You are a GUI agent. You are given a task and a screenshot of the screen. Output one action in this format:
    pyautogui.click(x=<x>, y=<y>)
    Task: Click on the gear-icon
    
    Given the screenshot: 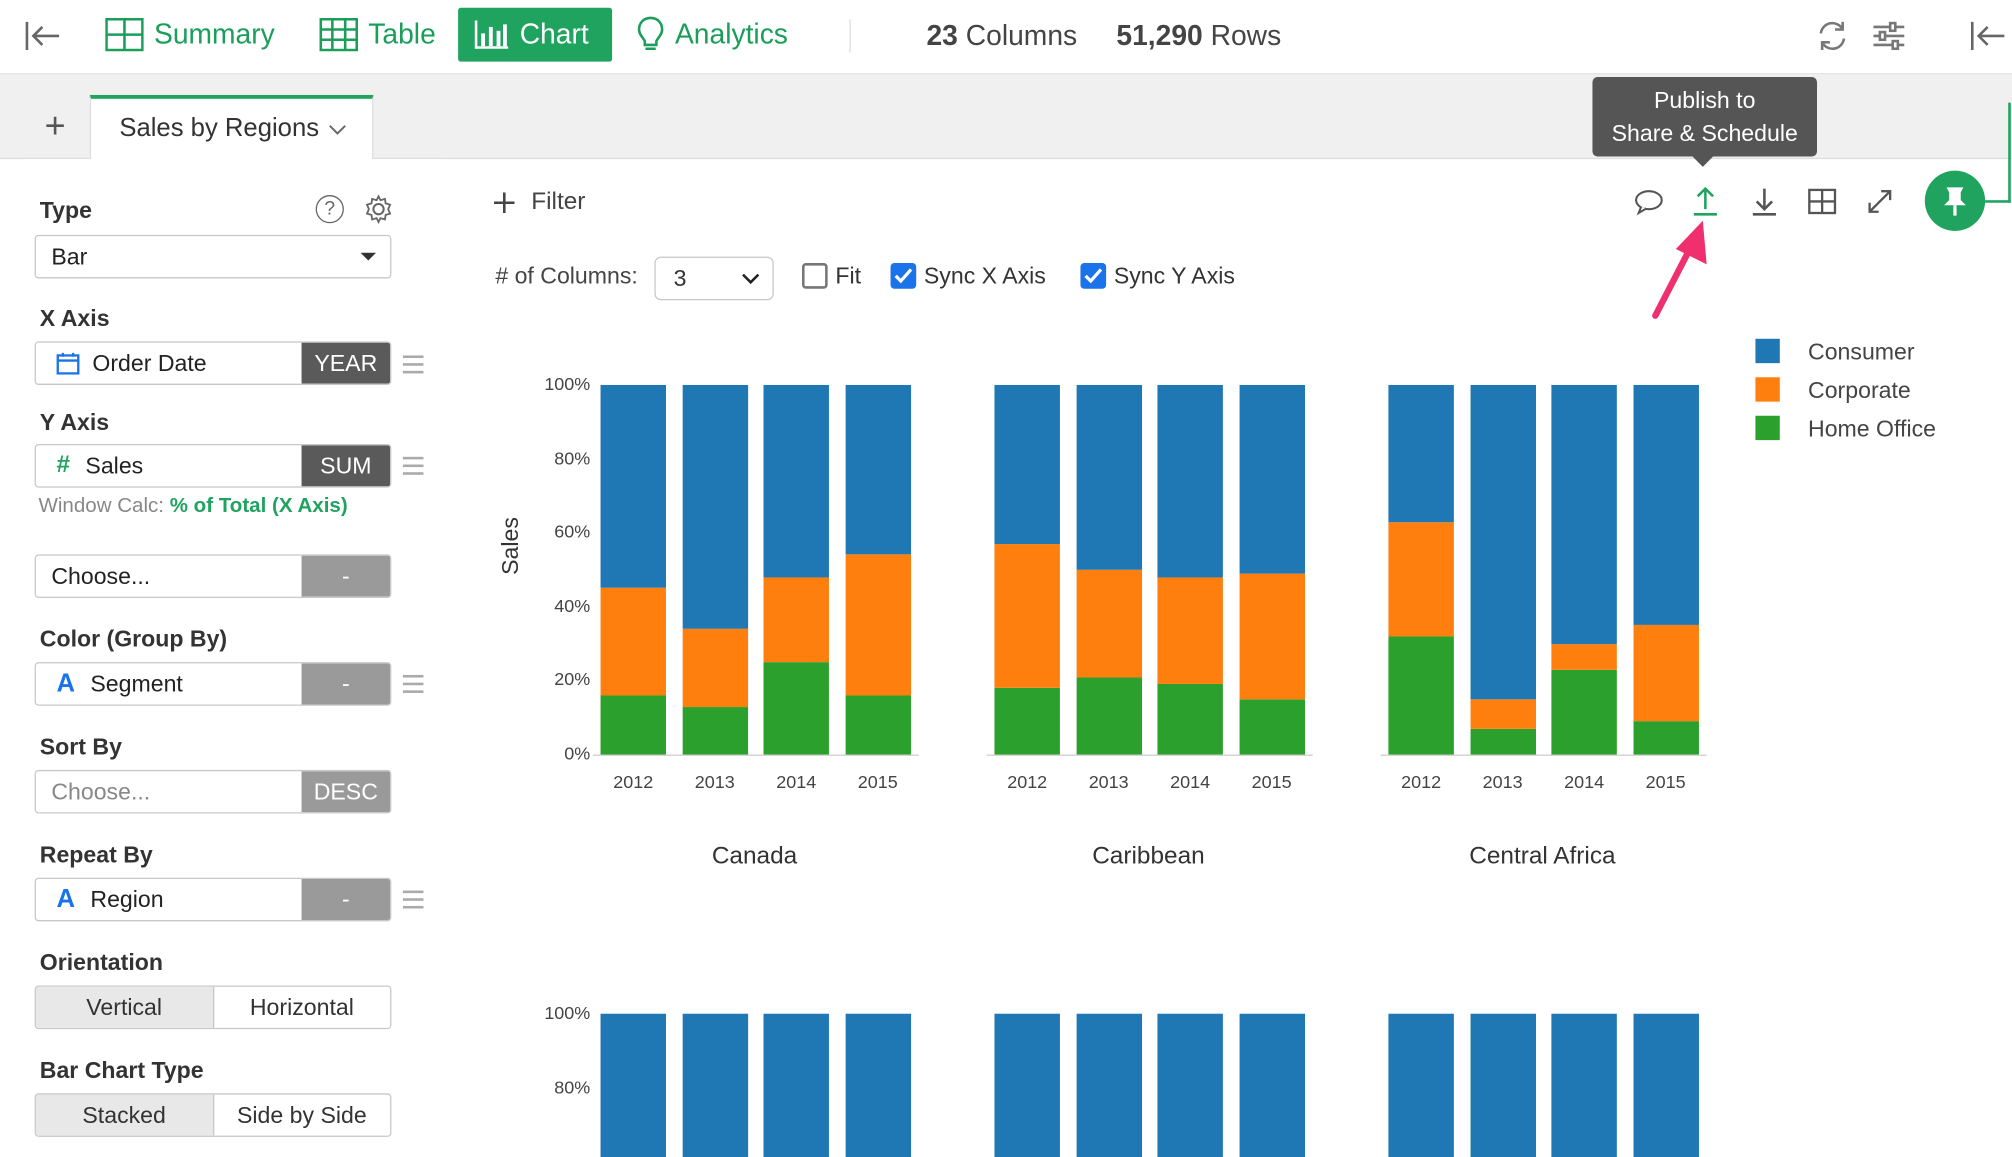 What is the action you would take?
    pyautogui.click(x=378, y=209)
    